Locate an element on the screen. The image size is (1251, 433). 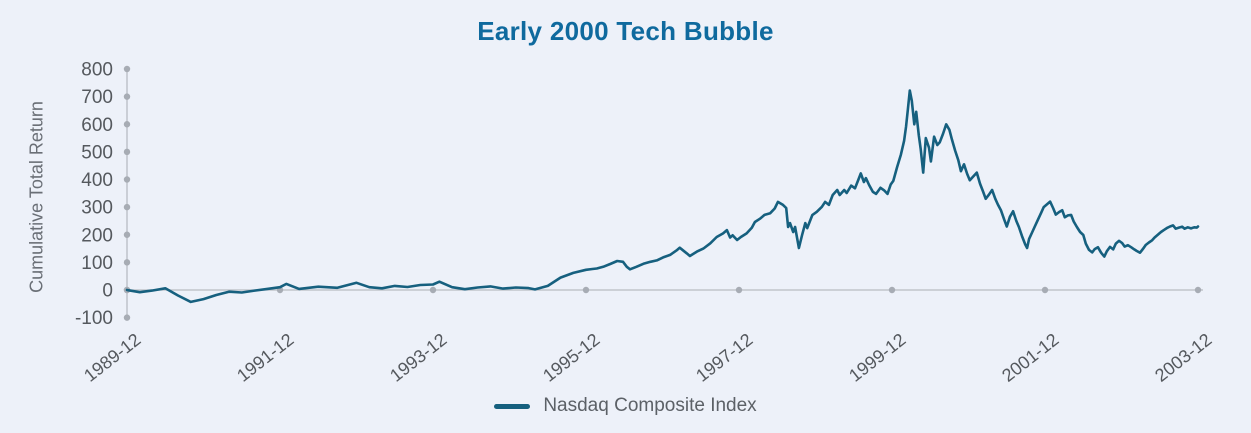
y-axis-title: Cumulative Total Return is located at coordinates (36, 197).